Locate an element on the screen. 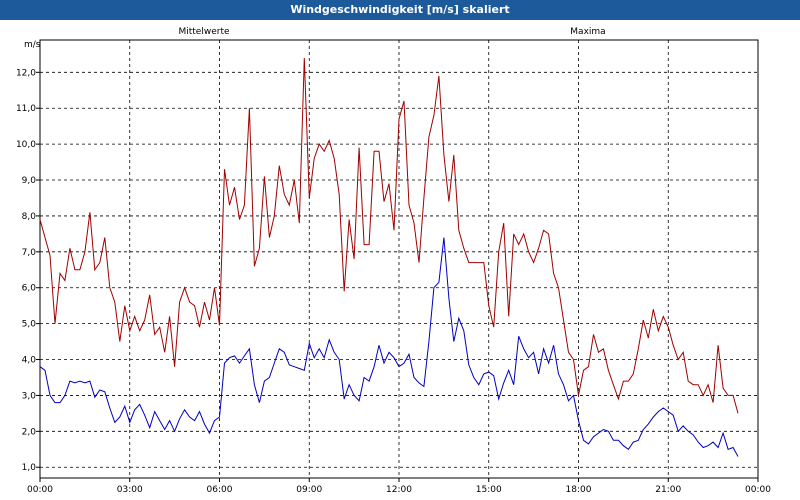 The height and width of the screenshot is (500, 800). y-axis-unit-label: m/s is located at coordinates (32, 45).